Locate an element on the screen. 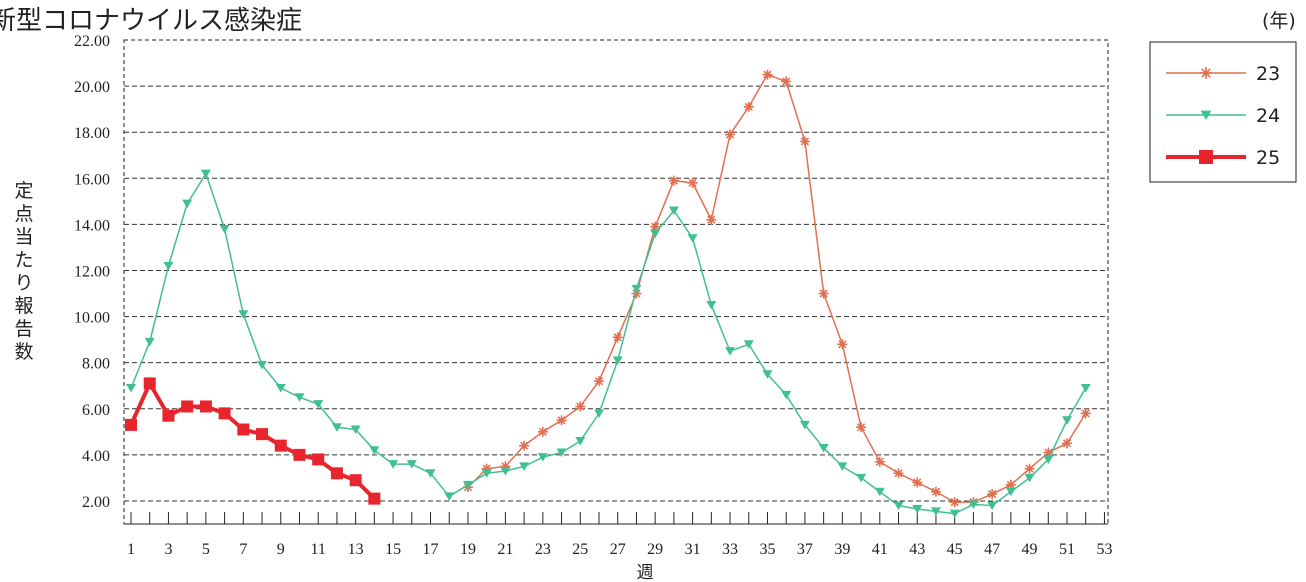 The image size is (1306, 582). y-tick-label: 18.00 is located at coordinates (92, 133).